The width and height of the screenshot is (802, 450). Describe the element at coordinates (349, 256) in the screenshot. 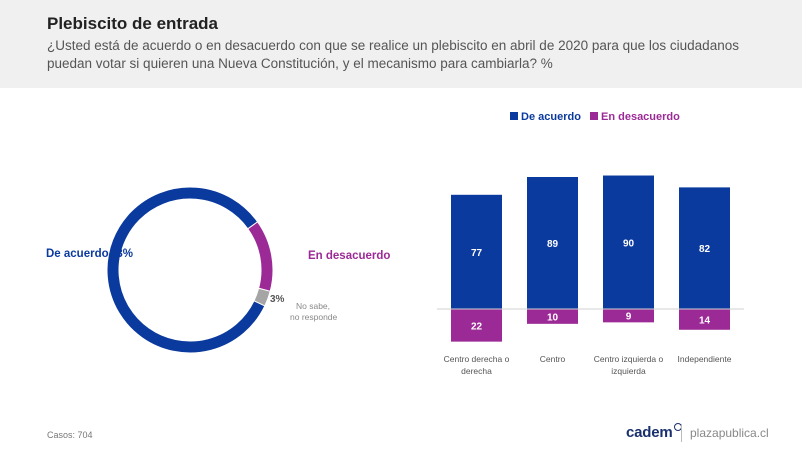

I see `donut-label-en-desacuerdo: En desacuerdo` at that location.